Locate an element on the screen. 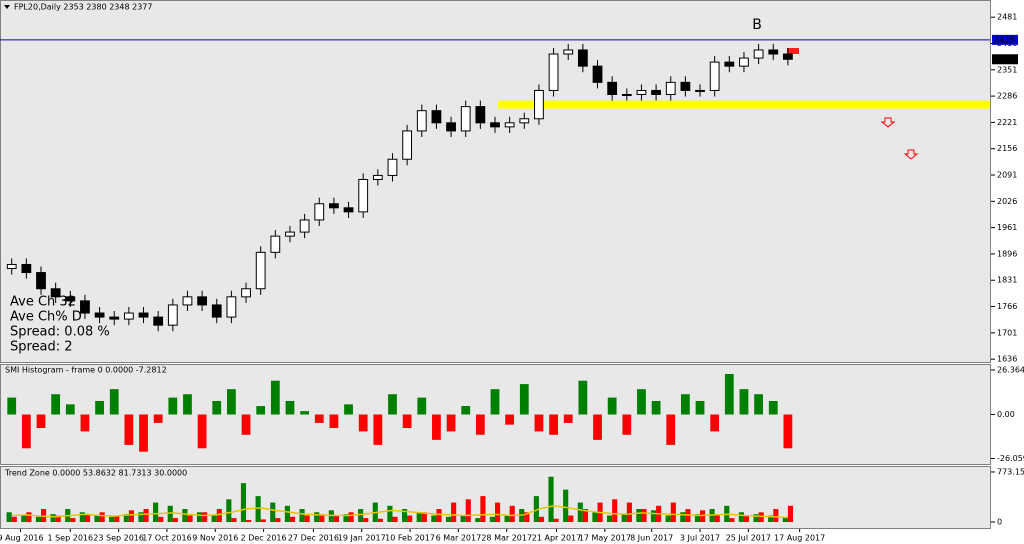 The image size is (1024, 544). panel-title: SMI Histogram - frame 0 0.0000 -7.2812 is located at coordinates (86, 370).